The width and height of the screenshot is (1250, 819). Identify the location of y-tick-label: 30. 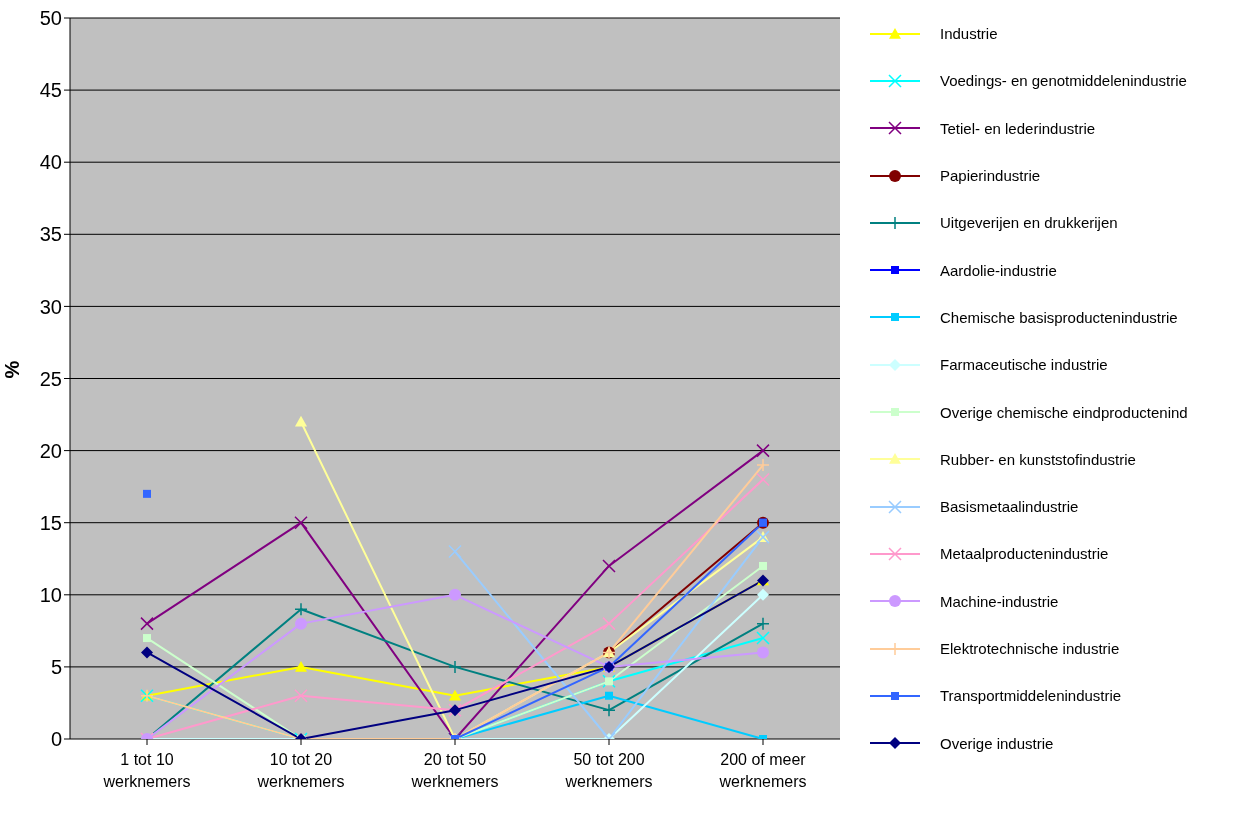
(50, 306).